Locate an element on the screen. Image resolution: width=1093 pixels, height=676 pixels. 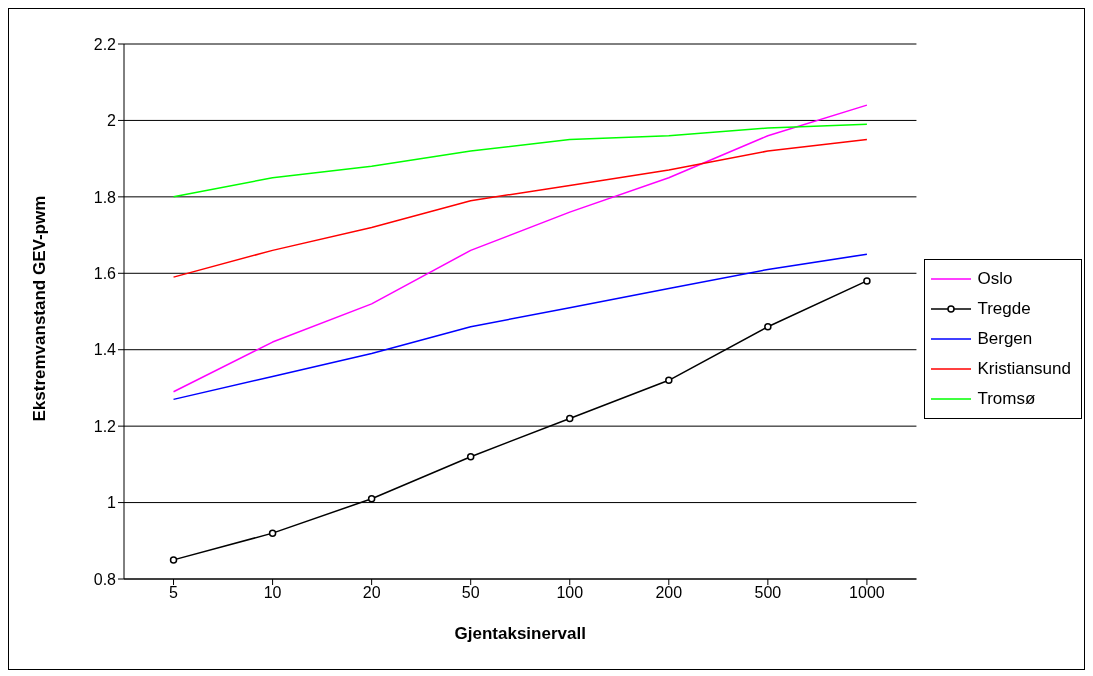
x-tick-label: 10 is located at coordinates (272, 593).